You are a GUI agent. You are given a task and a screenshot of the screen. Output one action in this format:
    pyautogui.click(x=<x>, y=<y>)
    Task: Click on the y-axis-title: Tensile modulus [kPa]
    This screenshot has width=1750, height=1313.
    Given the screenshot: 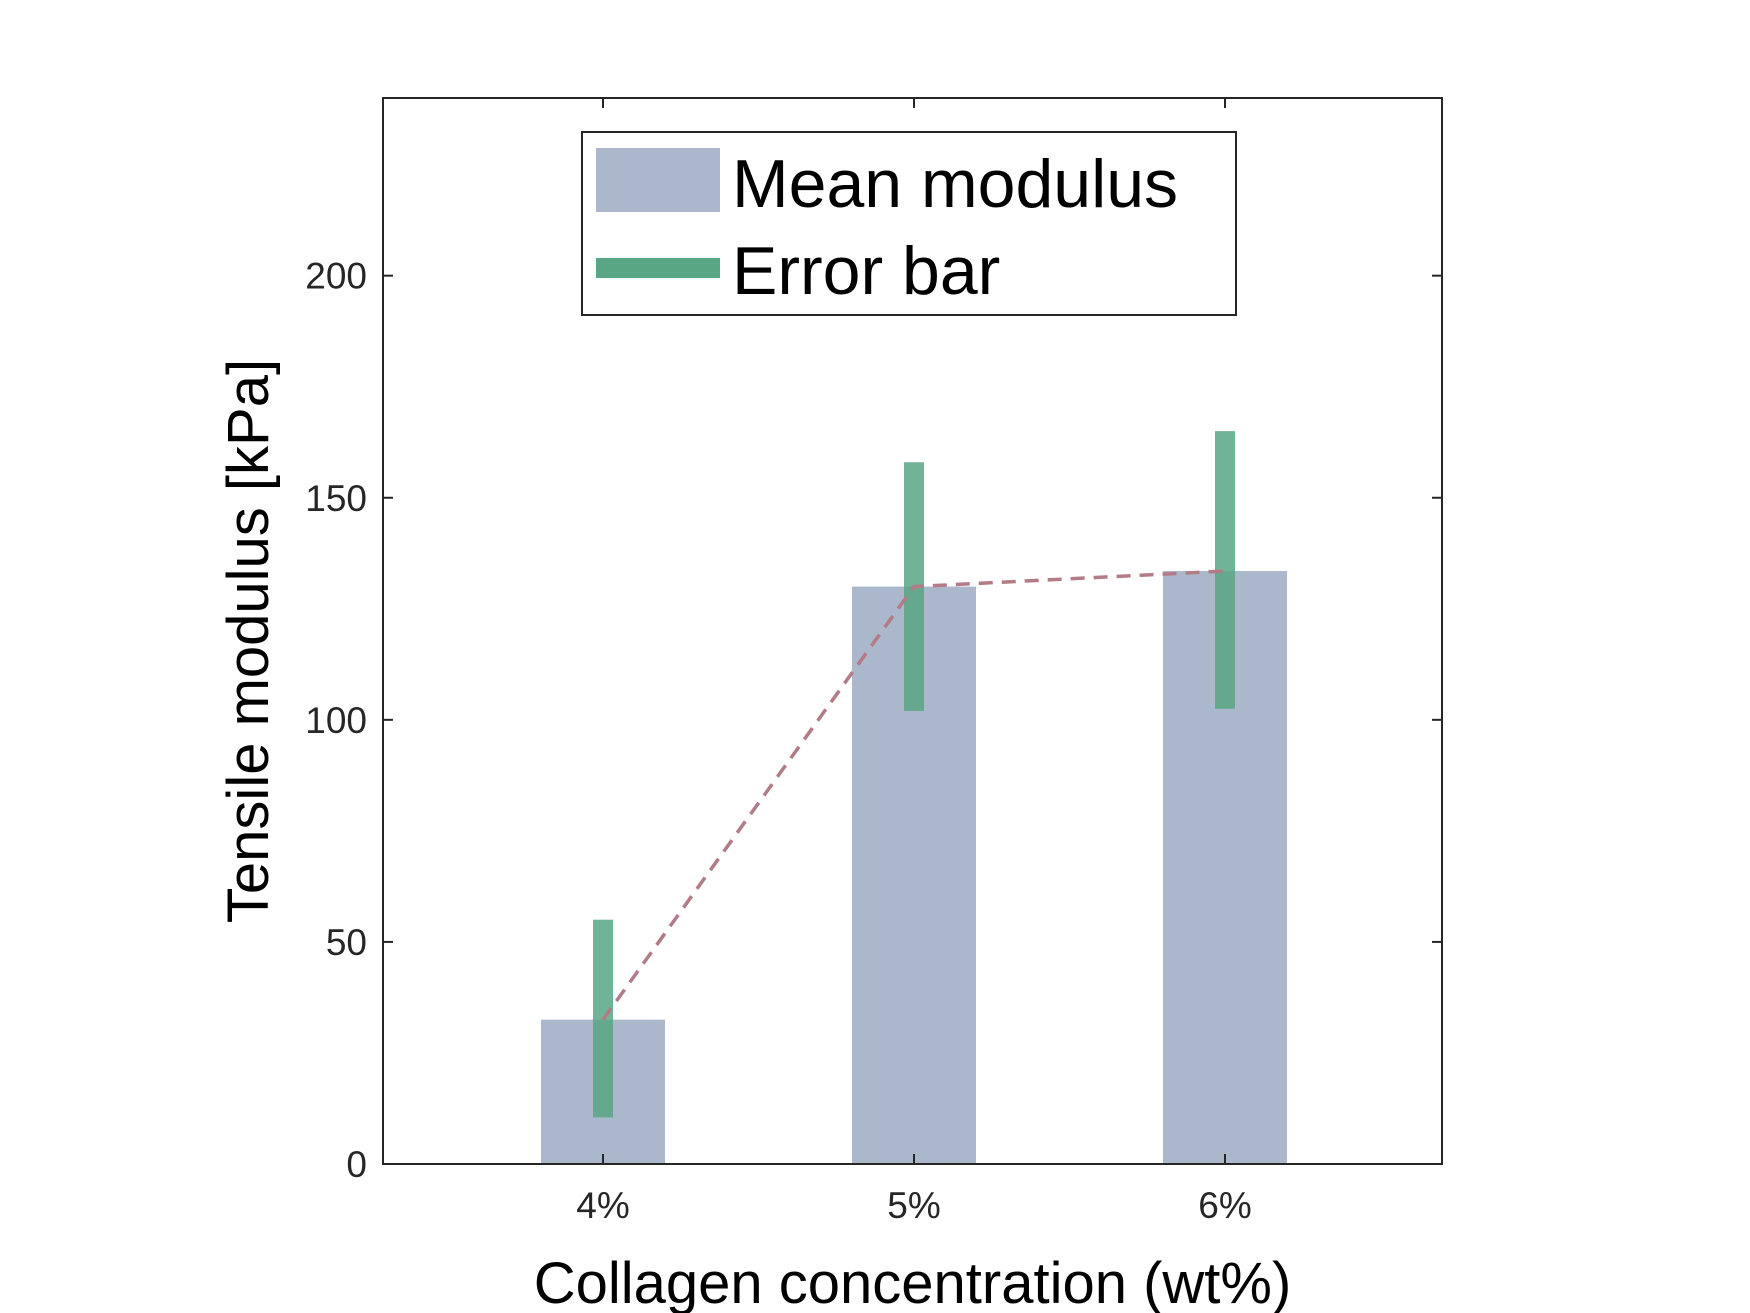 What is the action you would take?
    pyautogui.click(x=248, y=641)
    